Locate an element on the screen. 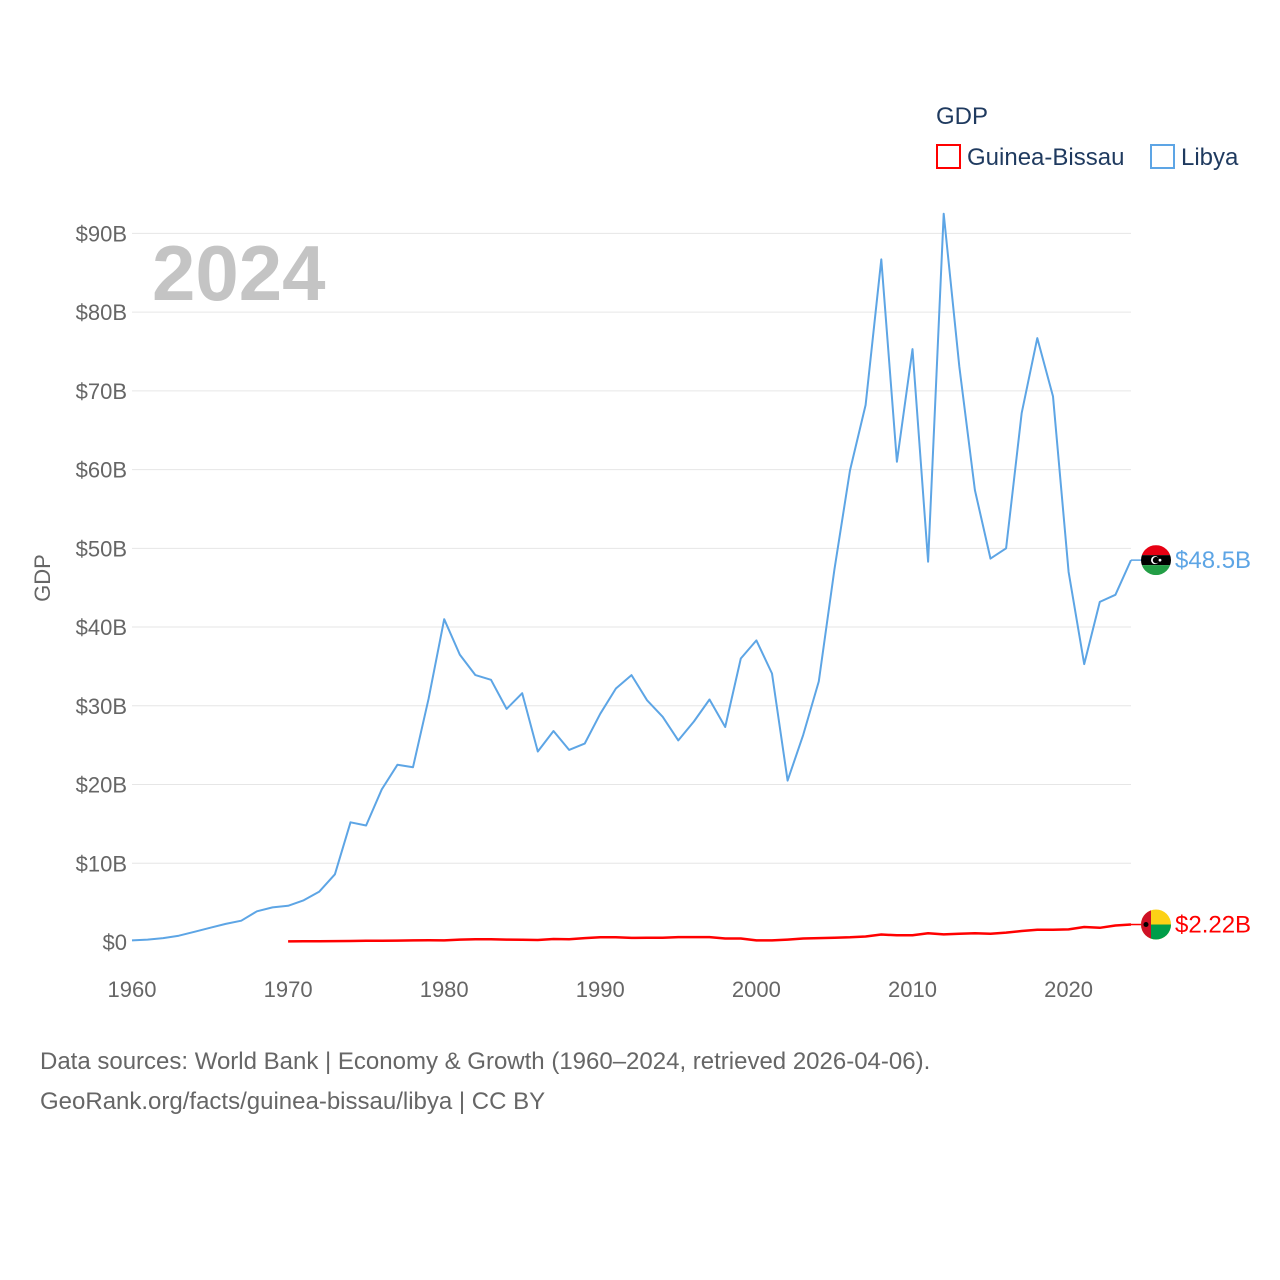 The image size is (1280, 1280). x-tick-label: 2020 is located at coordinates (1068, 989).